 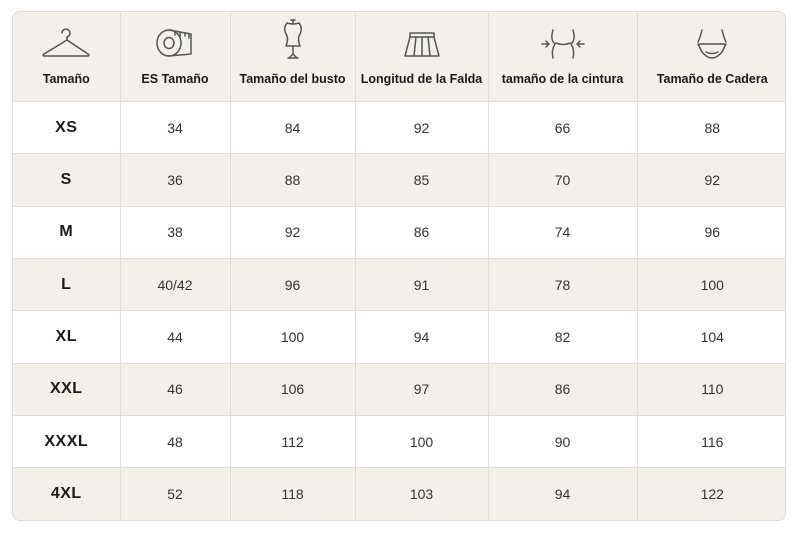 I want to click on waist-cell: 66, so click(x=563, y=128).